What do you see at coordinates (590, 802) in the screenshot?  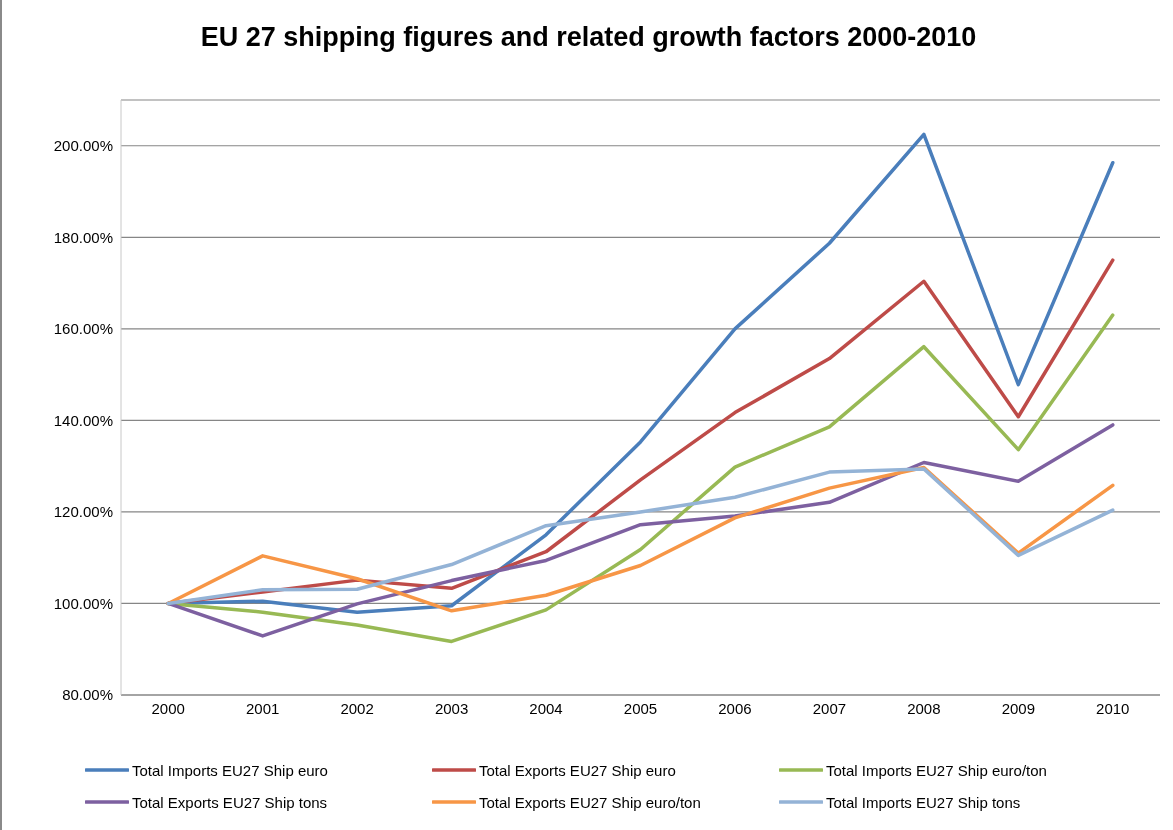 I see `legend-label: Total Exports EU27 Ship euro/ton` at bounding box center [590, 802].